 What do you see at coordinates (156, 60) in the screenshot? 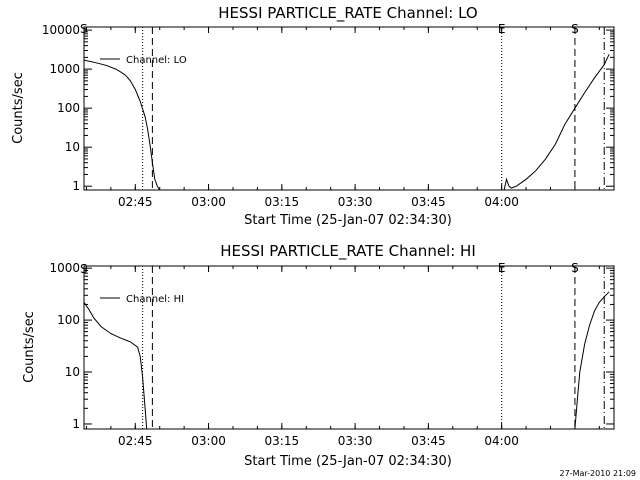
I see `legend-entry: Channel: LO` at bounding box center [156, 60].